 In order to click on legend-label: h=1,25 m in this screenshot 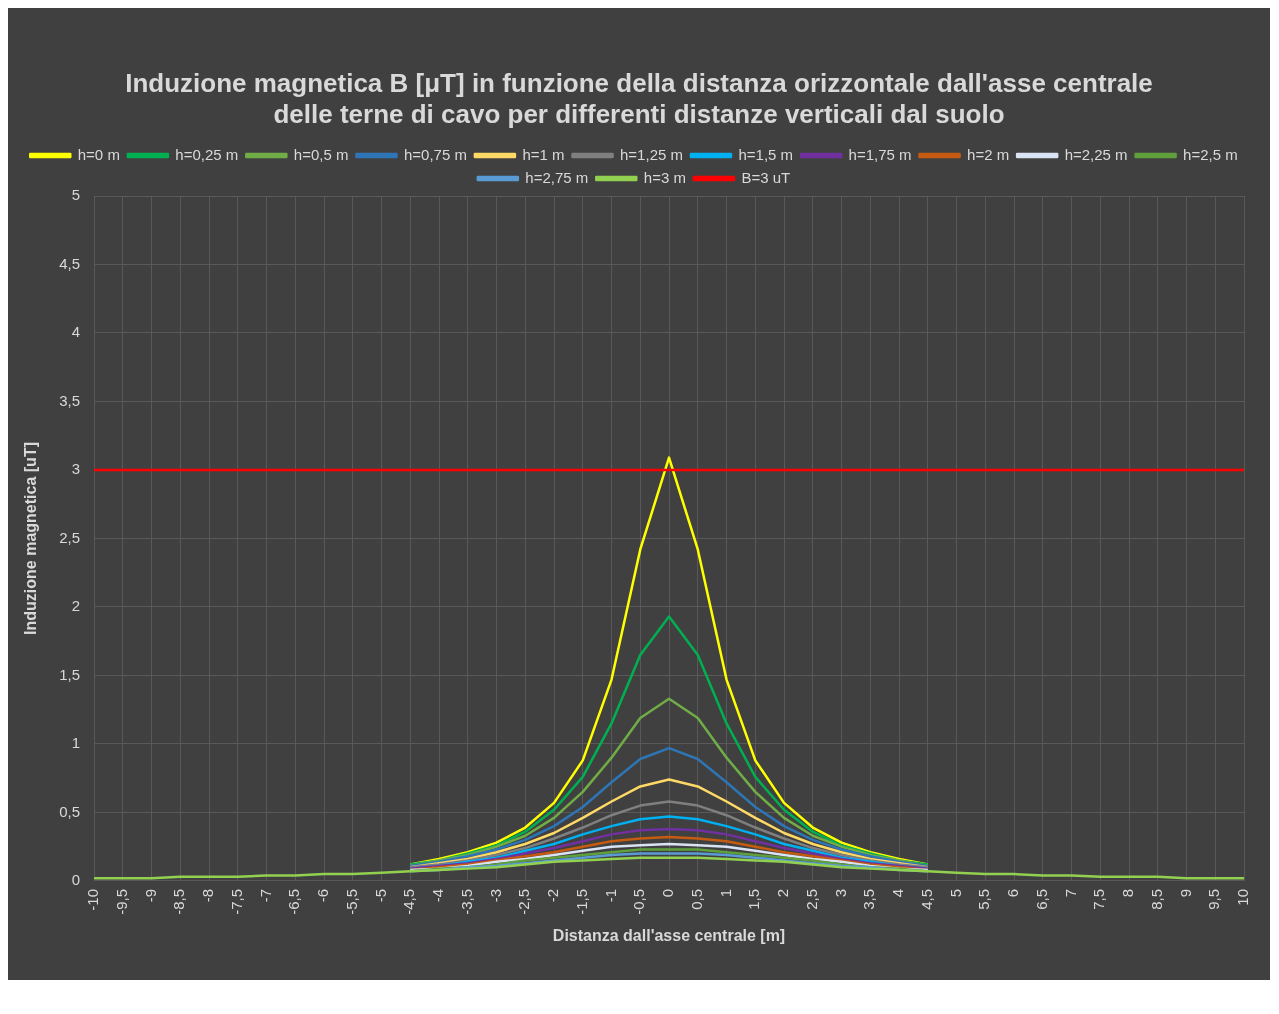, I will do `click(651, 154)`.